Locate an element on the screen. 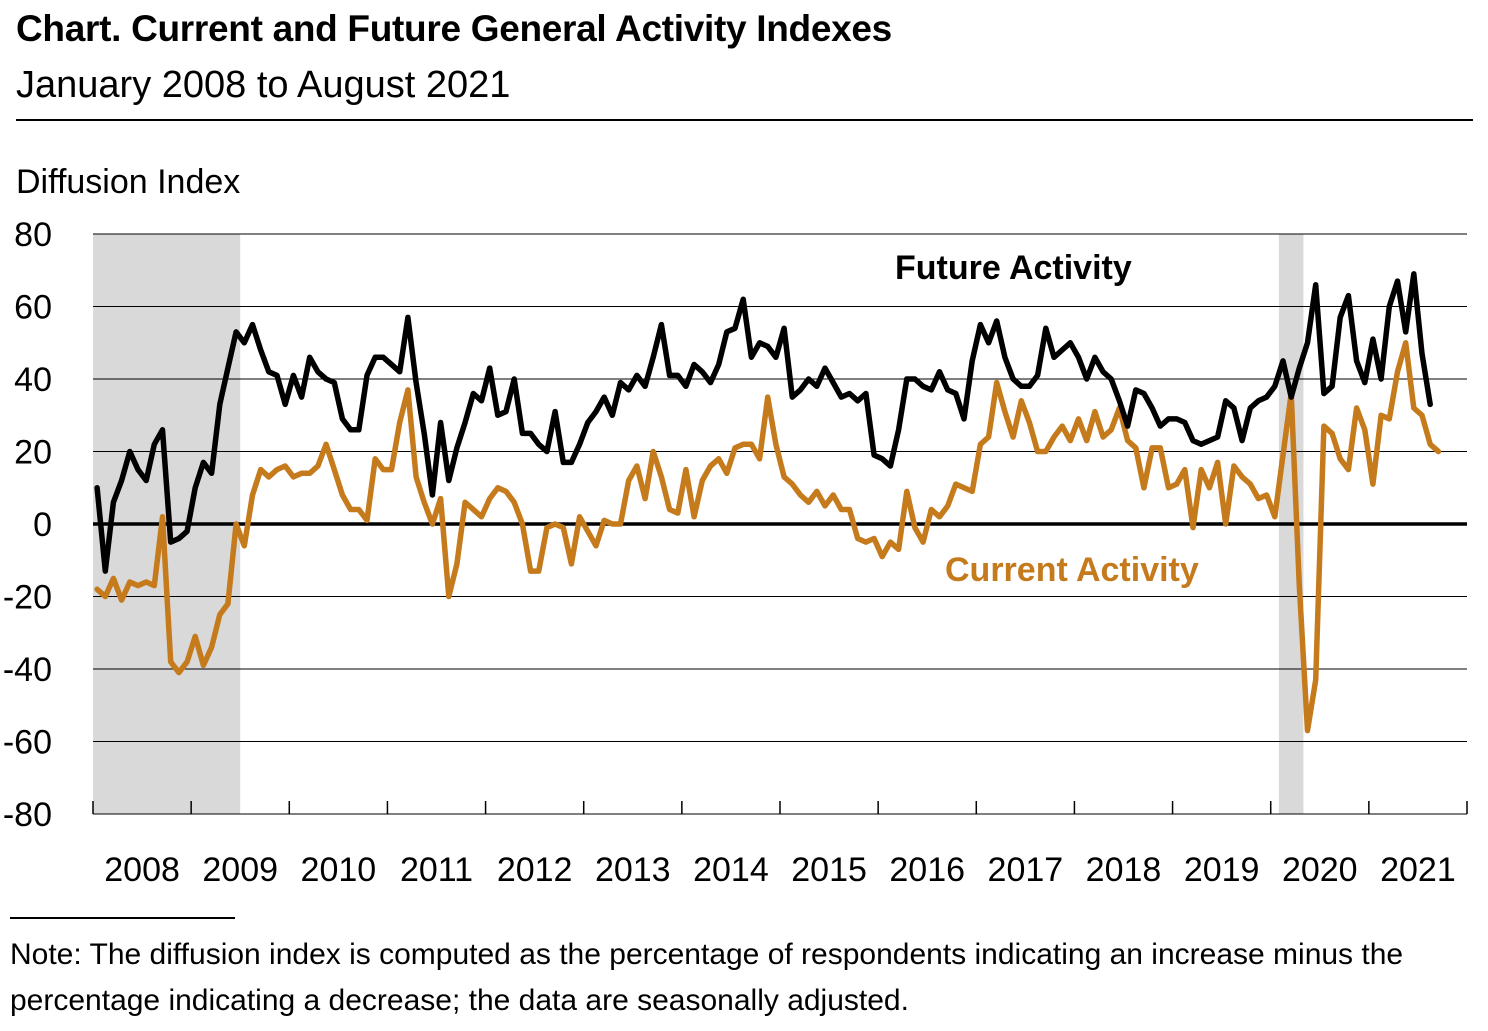  x-tick-label: 2011 is located at coordinates (436, 870).